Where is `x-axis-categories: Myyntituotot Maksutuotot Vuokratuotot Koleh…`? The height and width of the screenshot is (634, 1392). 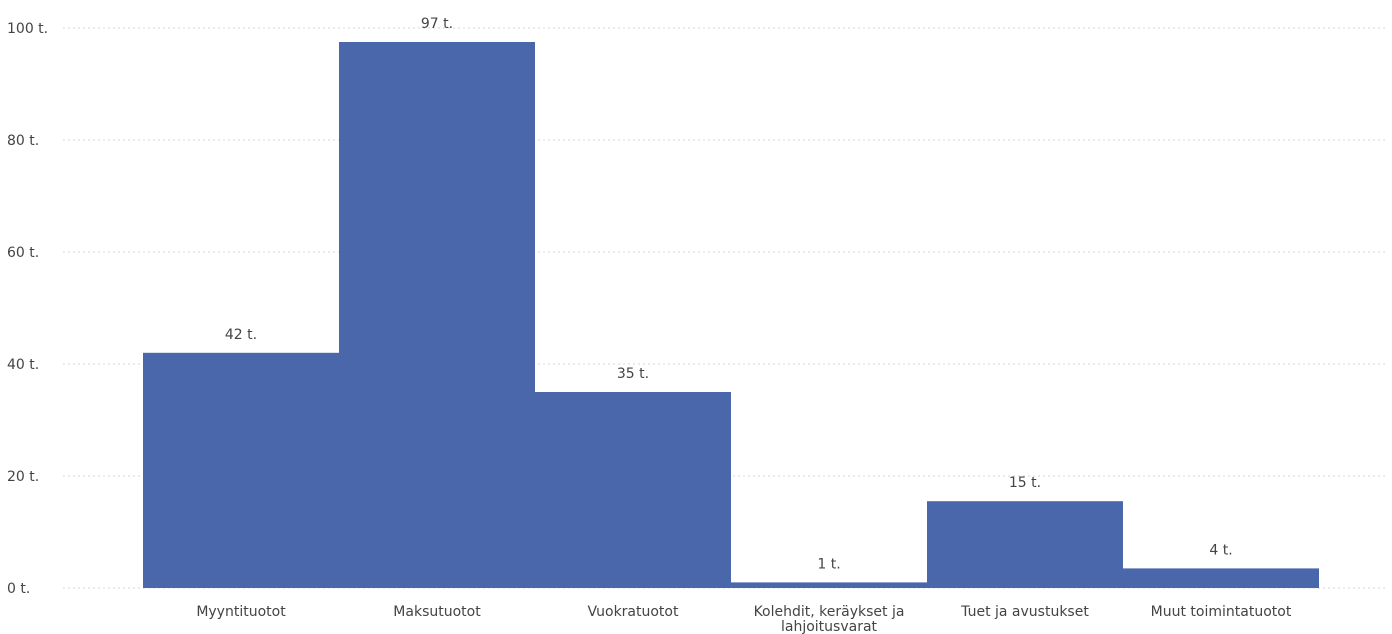
x-axis-categories: Myyntituotot Maksutuotot Vuokratuotot Koleh… is located at coordinates (744, 619).